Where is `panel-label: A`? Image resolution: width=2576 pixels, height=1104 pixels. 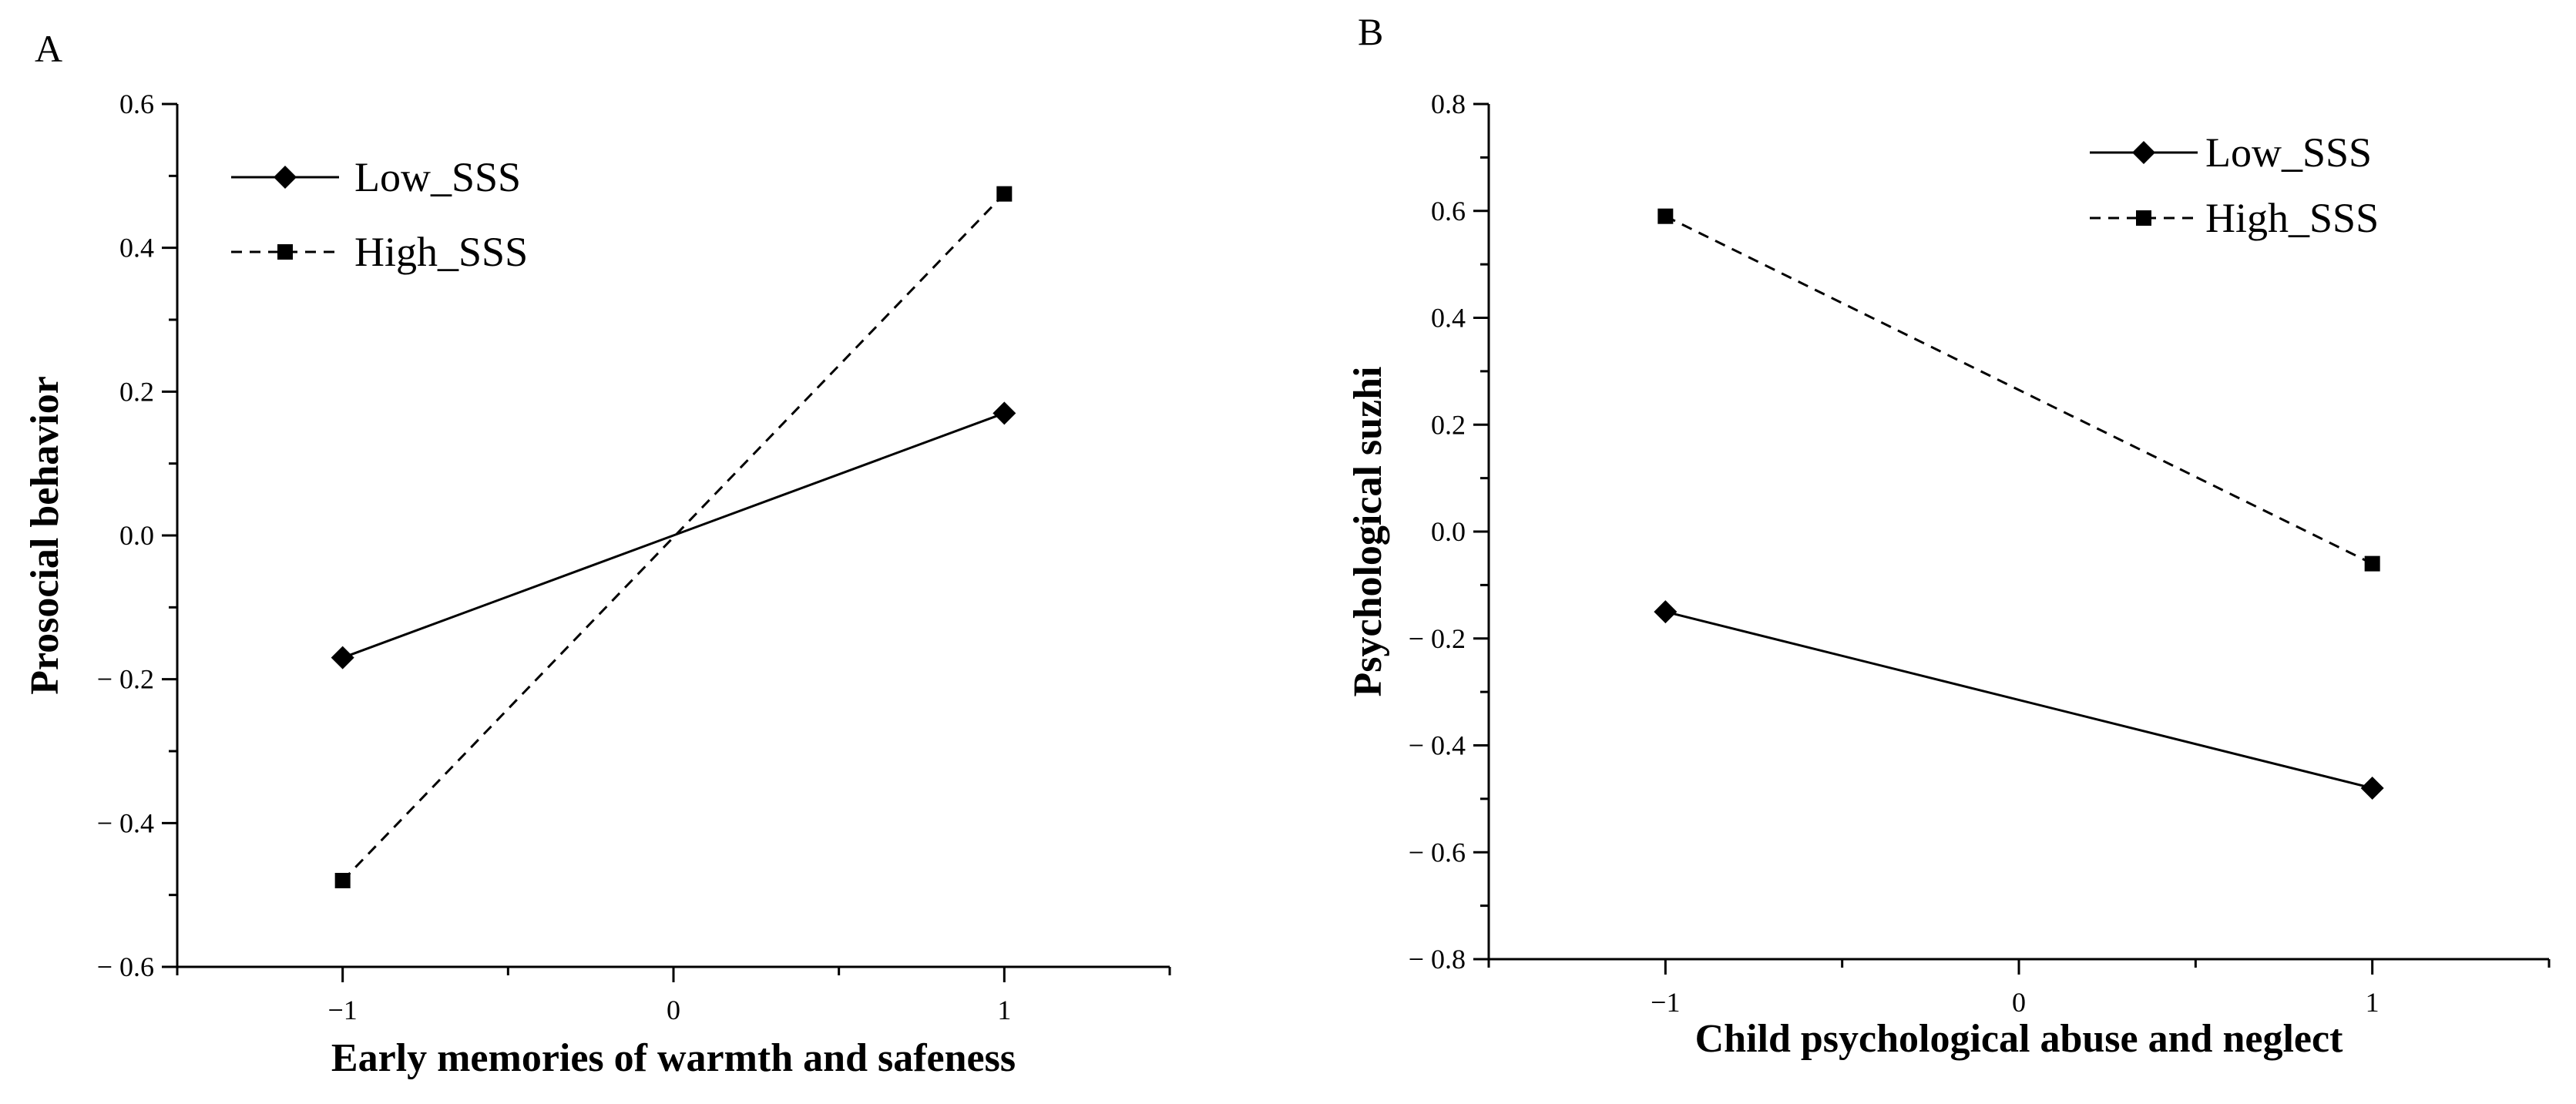
panel-label: A is located at coordinates (48, 48).